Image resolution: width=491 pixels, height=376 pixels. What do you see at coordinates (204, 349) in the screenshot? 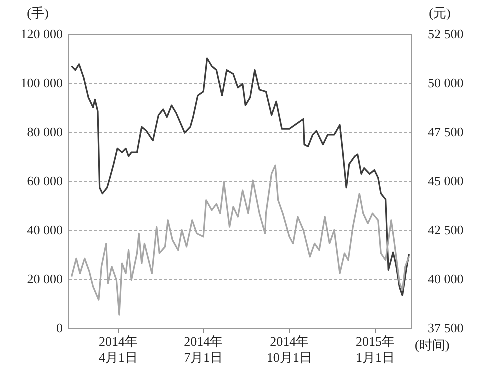
I see `x-tick-label: 2014年 7月1日` at bounding box center [204, 349].